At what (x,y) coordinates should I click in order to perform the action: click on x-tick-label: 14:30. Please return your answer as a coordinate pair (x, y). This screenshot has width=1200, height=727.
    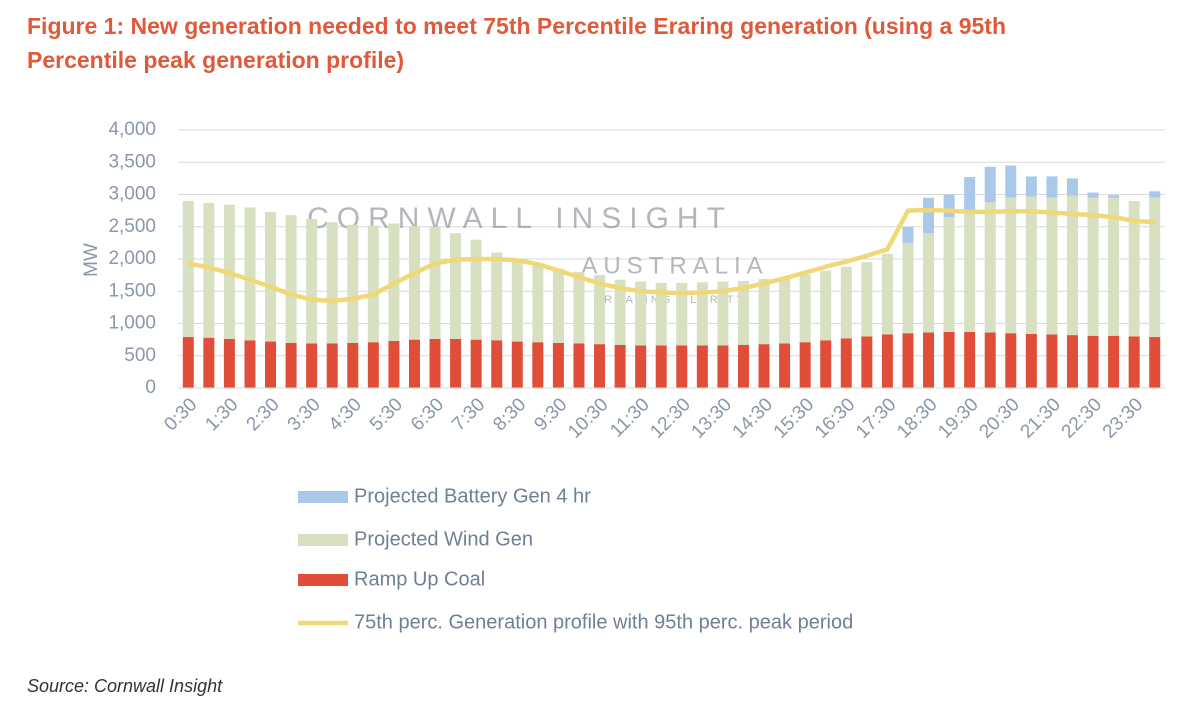
    Looking at the image, I should click on (753, 418).